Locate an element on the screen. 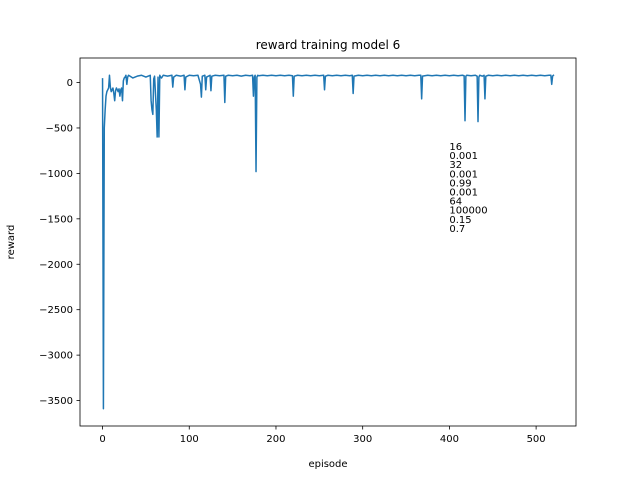  x-tick-label: 100 is located at coordinates (189, 439).